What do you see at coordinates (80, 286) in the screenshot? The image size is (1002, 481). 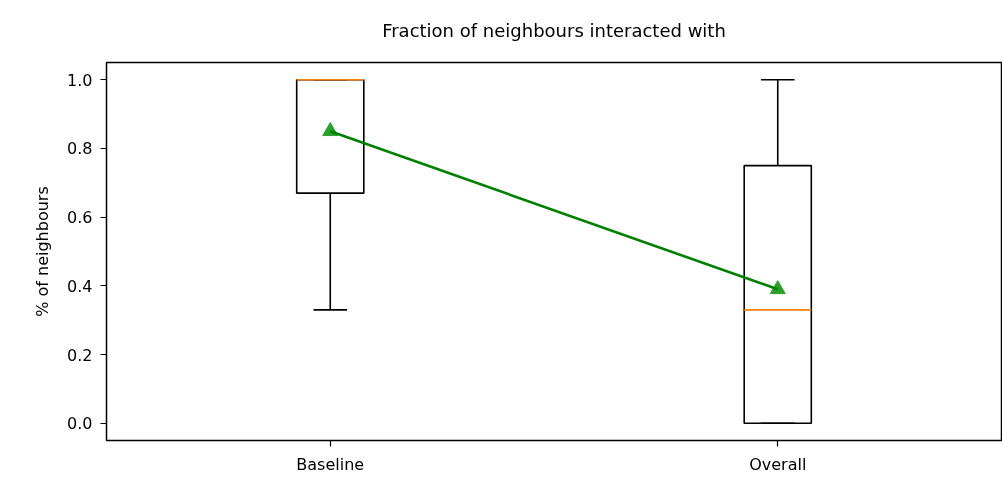 I see `y-tick-label: 0.4` at bounding box center [80, 286].